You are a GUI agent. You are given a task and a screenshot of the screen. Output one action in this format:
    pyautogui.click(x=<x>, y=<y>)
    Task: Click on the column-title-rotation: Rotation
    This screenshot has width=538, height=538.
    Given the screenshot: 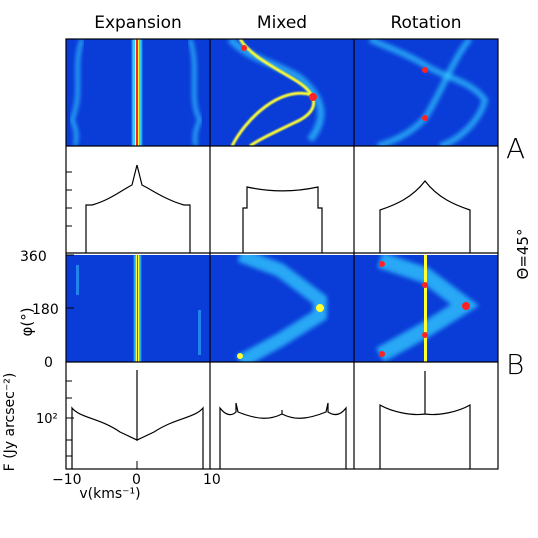 What is the action you would take?
    pyautogui.click(x=425, y=23)
    